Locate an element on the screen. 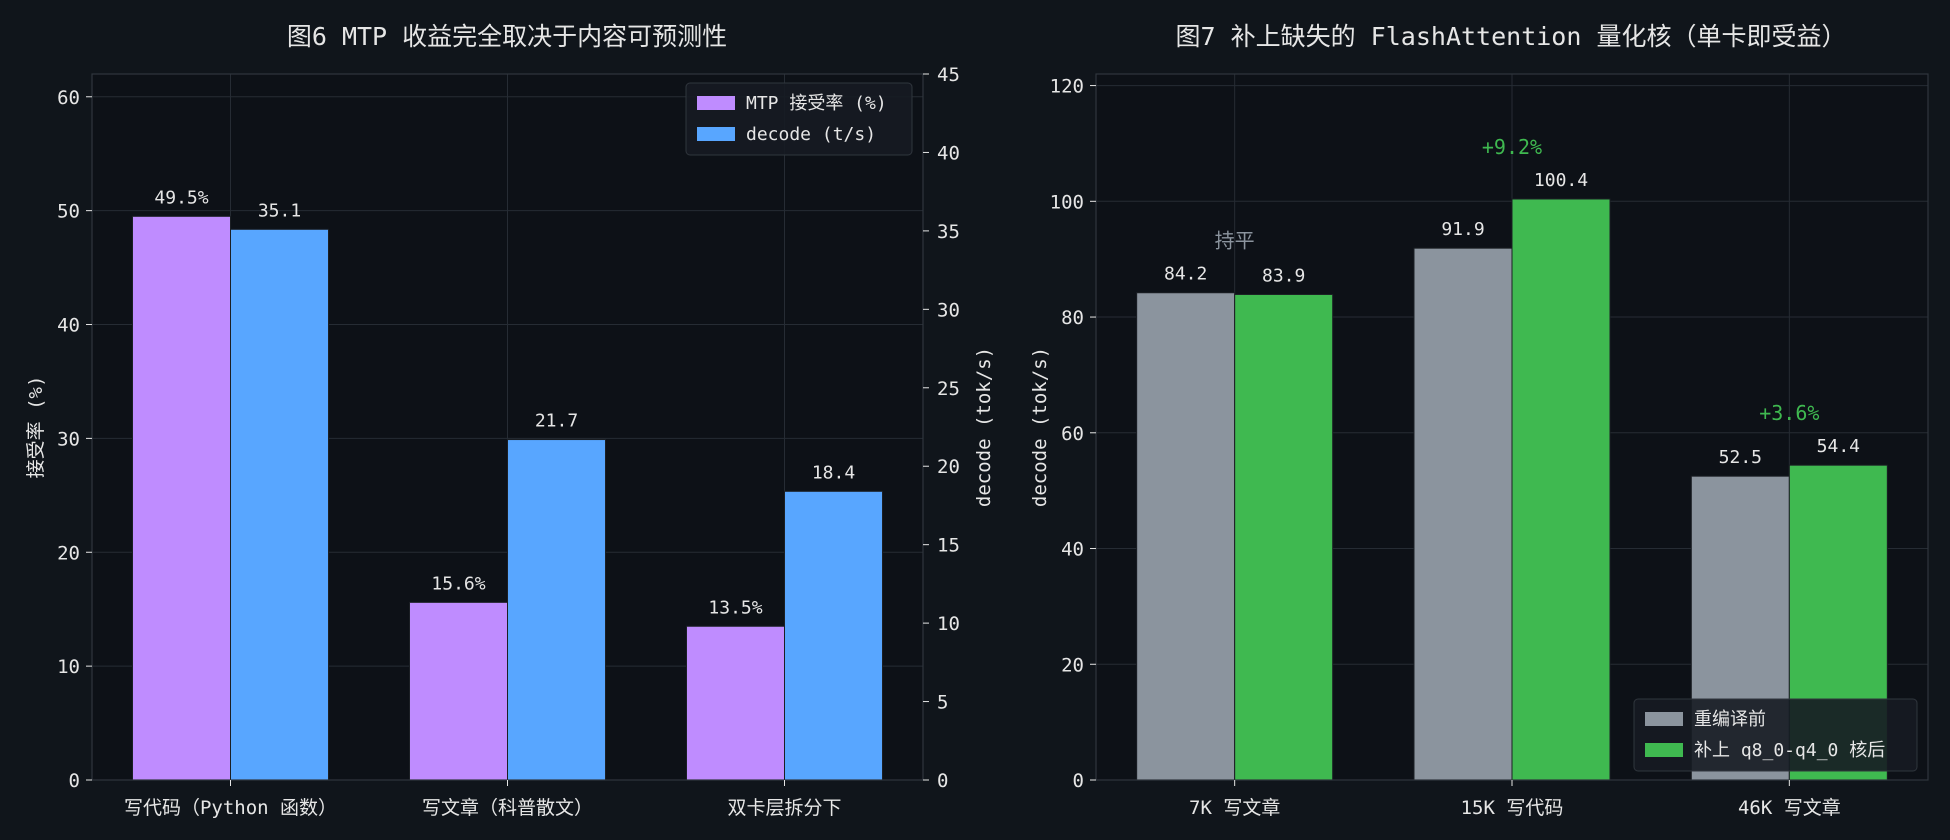  y-tick-label: 50 is located at coordinates (68, 212).